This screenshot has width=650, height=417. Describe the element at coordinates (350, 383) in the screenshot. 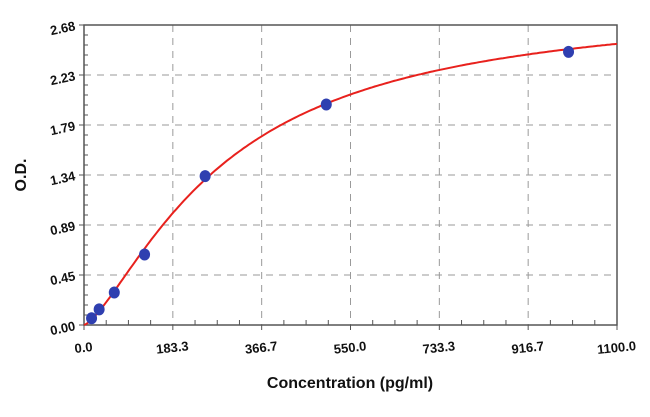

I see `x-axis-label: Concentration (pg/ml)` at that location.